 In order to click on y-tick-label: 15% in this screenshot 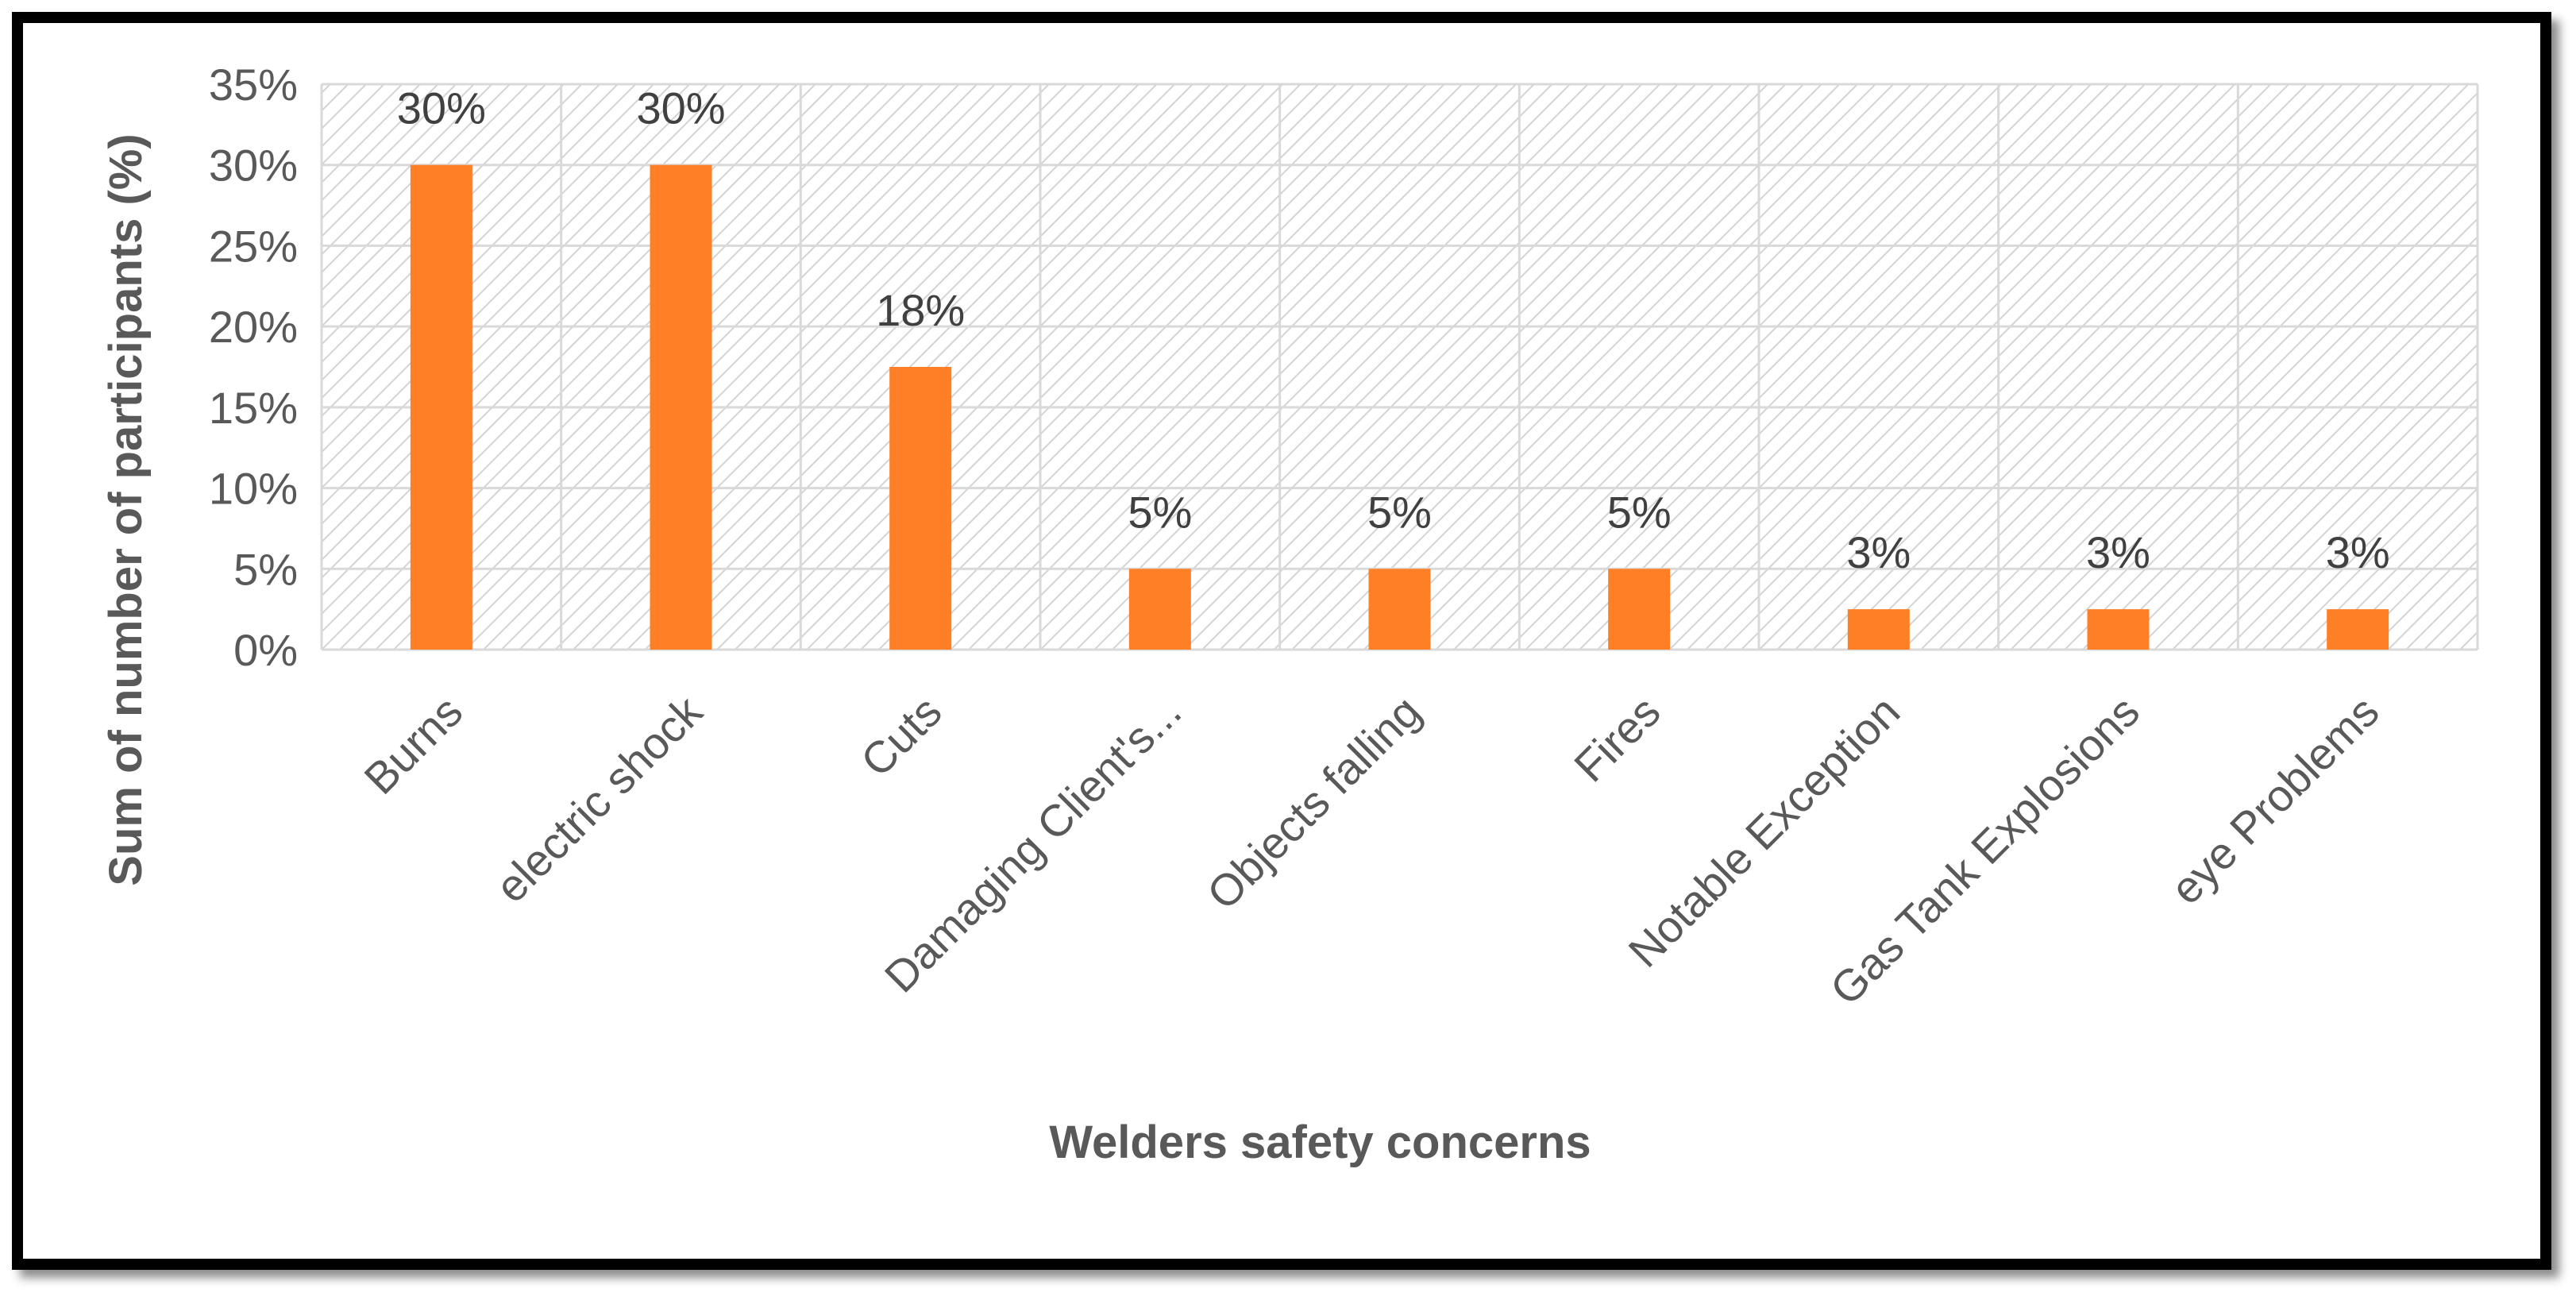, I will do `click(253, 408)`.